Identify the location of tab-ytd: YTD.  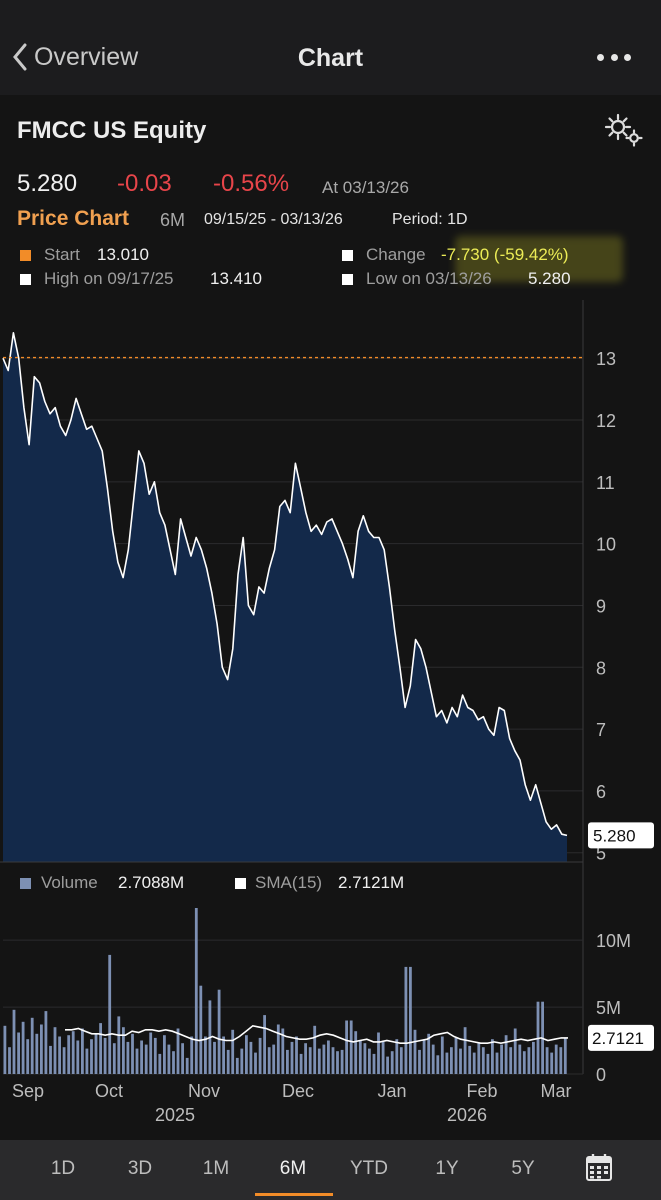
(369, 1168).